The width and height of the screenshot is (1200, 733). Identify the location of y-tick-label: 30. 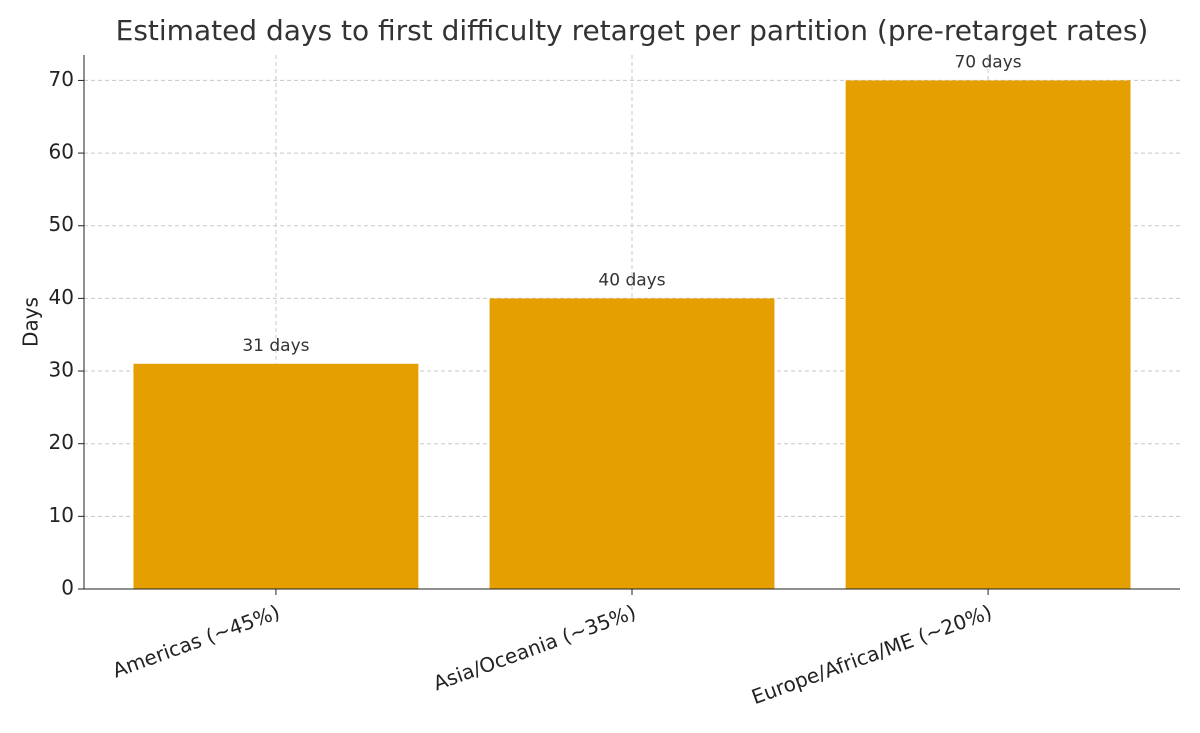
(61, 370).